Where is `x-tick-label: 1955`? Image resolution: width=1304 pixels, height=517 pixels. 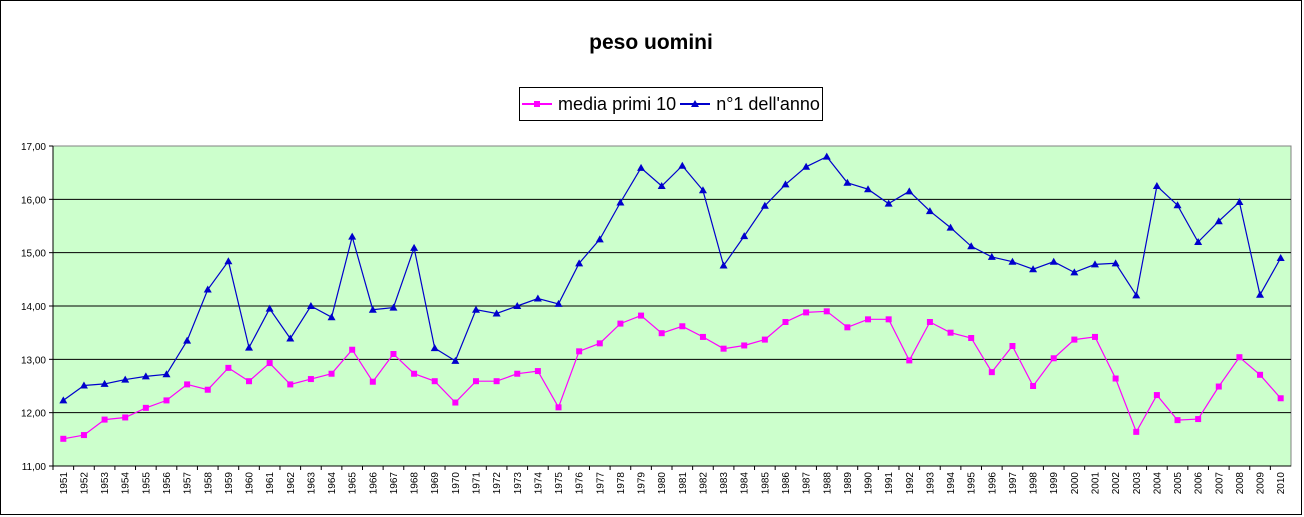 x-tick-label: 1955 is located at coordinates (146, 483).